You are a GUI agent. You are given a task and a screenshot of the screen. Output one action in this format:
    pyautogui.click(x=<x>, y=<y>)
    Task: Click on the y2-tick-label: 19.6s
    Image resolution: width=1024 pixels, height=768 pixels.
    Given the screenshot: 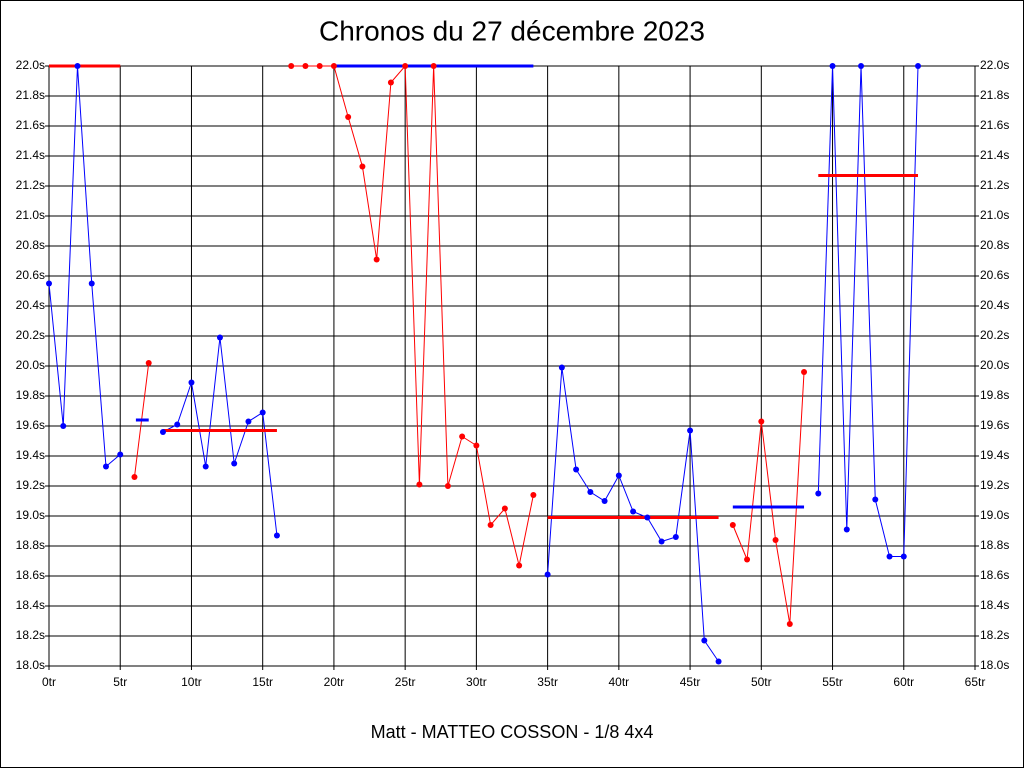 What is the action you would take?
    pyautogui.click(x=994, y=425)
    